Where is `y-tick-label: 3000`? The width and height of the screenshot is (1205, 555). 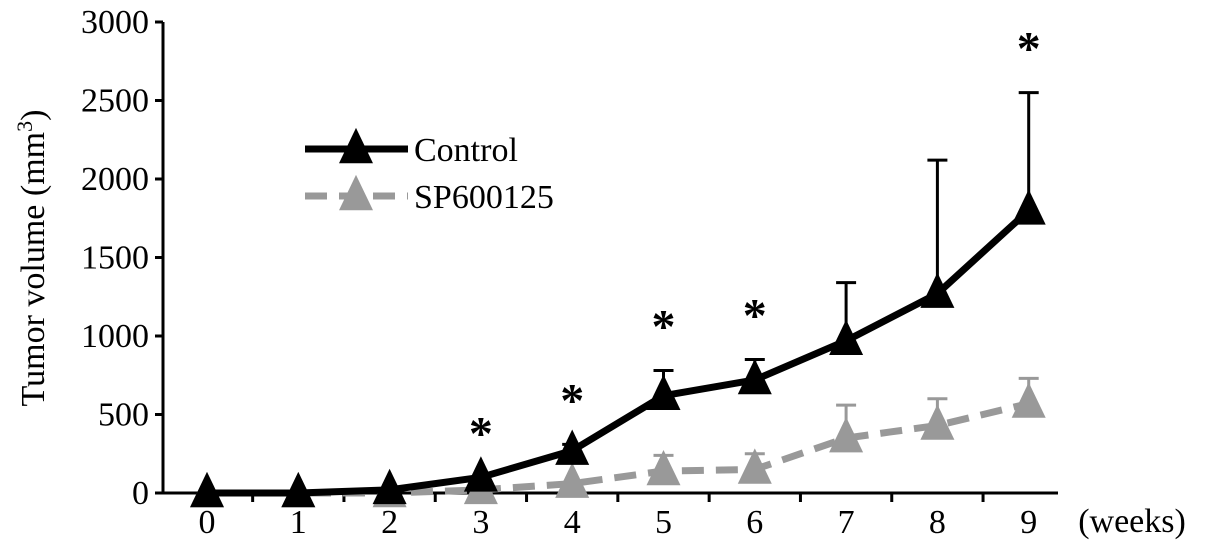 y-tick-label: 3000 is located at coordinates (115, 22).